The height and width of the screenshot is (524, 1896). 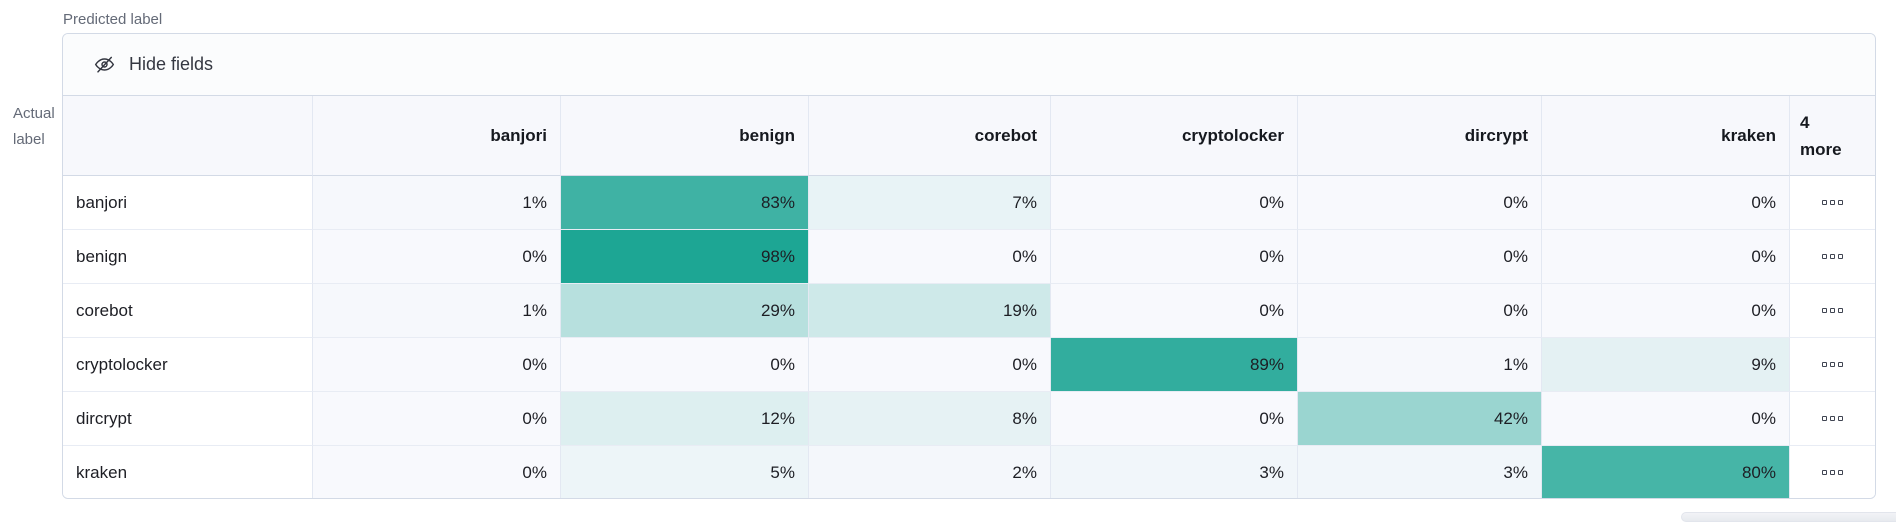 I want to click on corner-header-cell, so click(x=188, y=136).